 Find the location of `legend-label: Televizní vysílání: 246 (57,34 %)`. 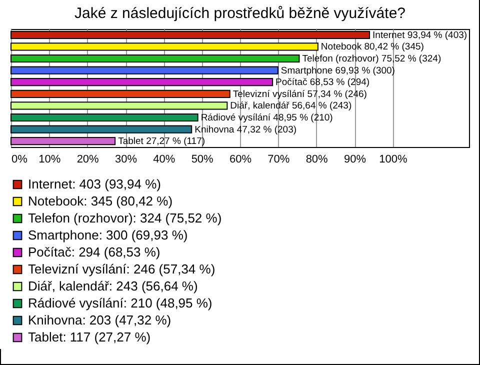

legend-label: Televizní vysílání: 246 (57,34 %) is located at coordinates (122, 269).